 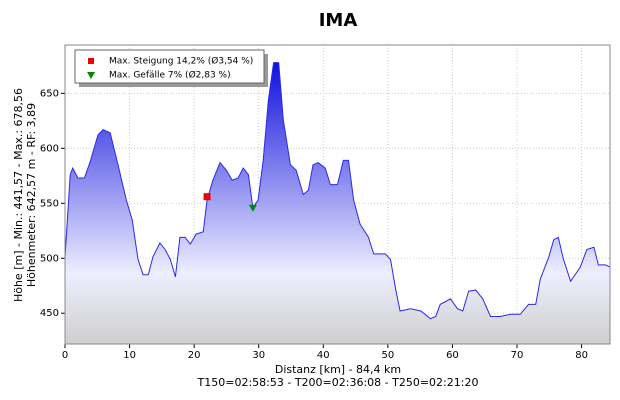 What do you see at coordinates (181, 61) in the screenshot?
I see `legend-label: Max. Steigung 14,2% (Ø3,54 %)` at bounding box center [181, 61].